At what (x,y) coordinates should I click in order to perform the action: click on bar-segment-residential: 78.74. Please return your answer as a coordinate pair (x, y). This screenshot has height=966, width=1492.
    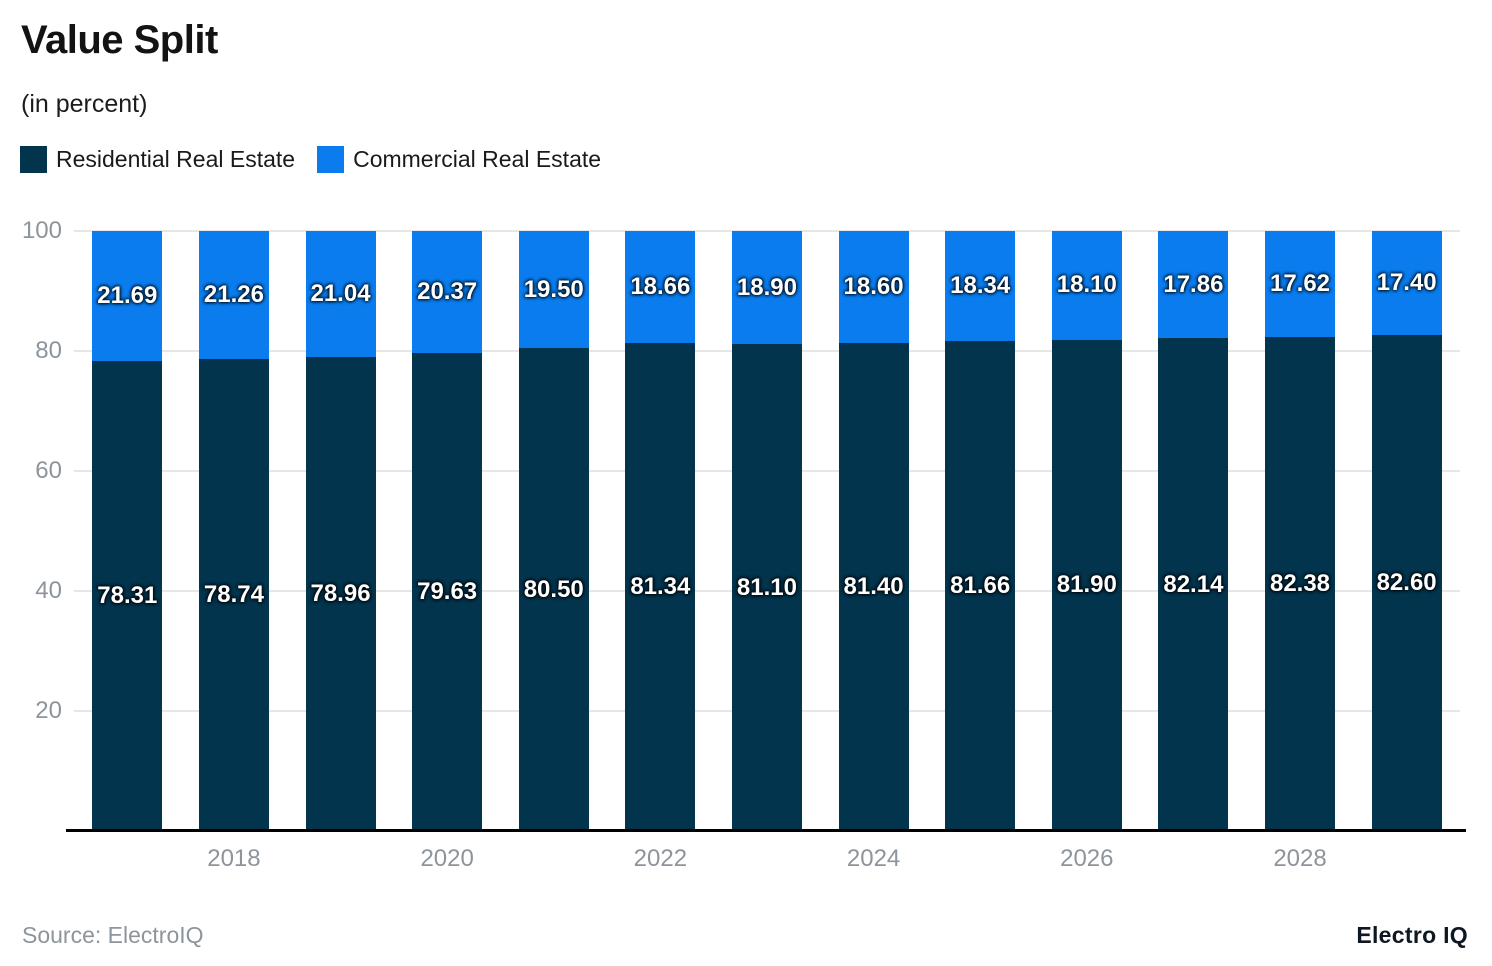
    Looking at the image, I should click on (233, 594).